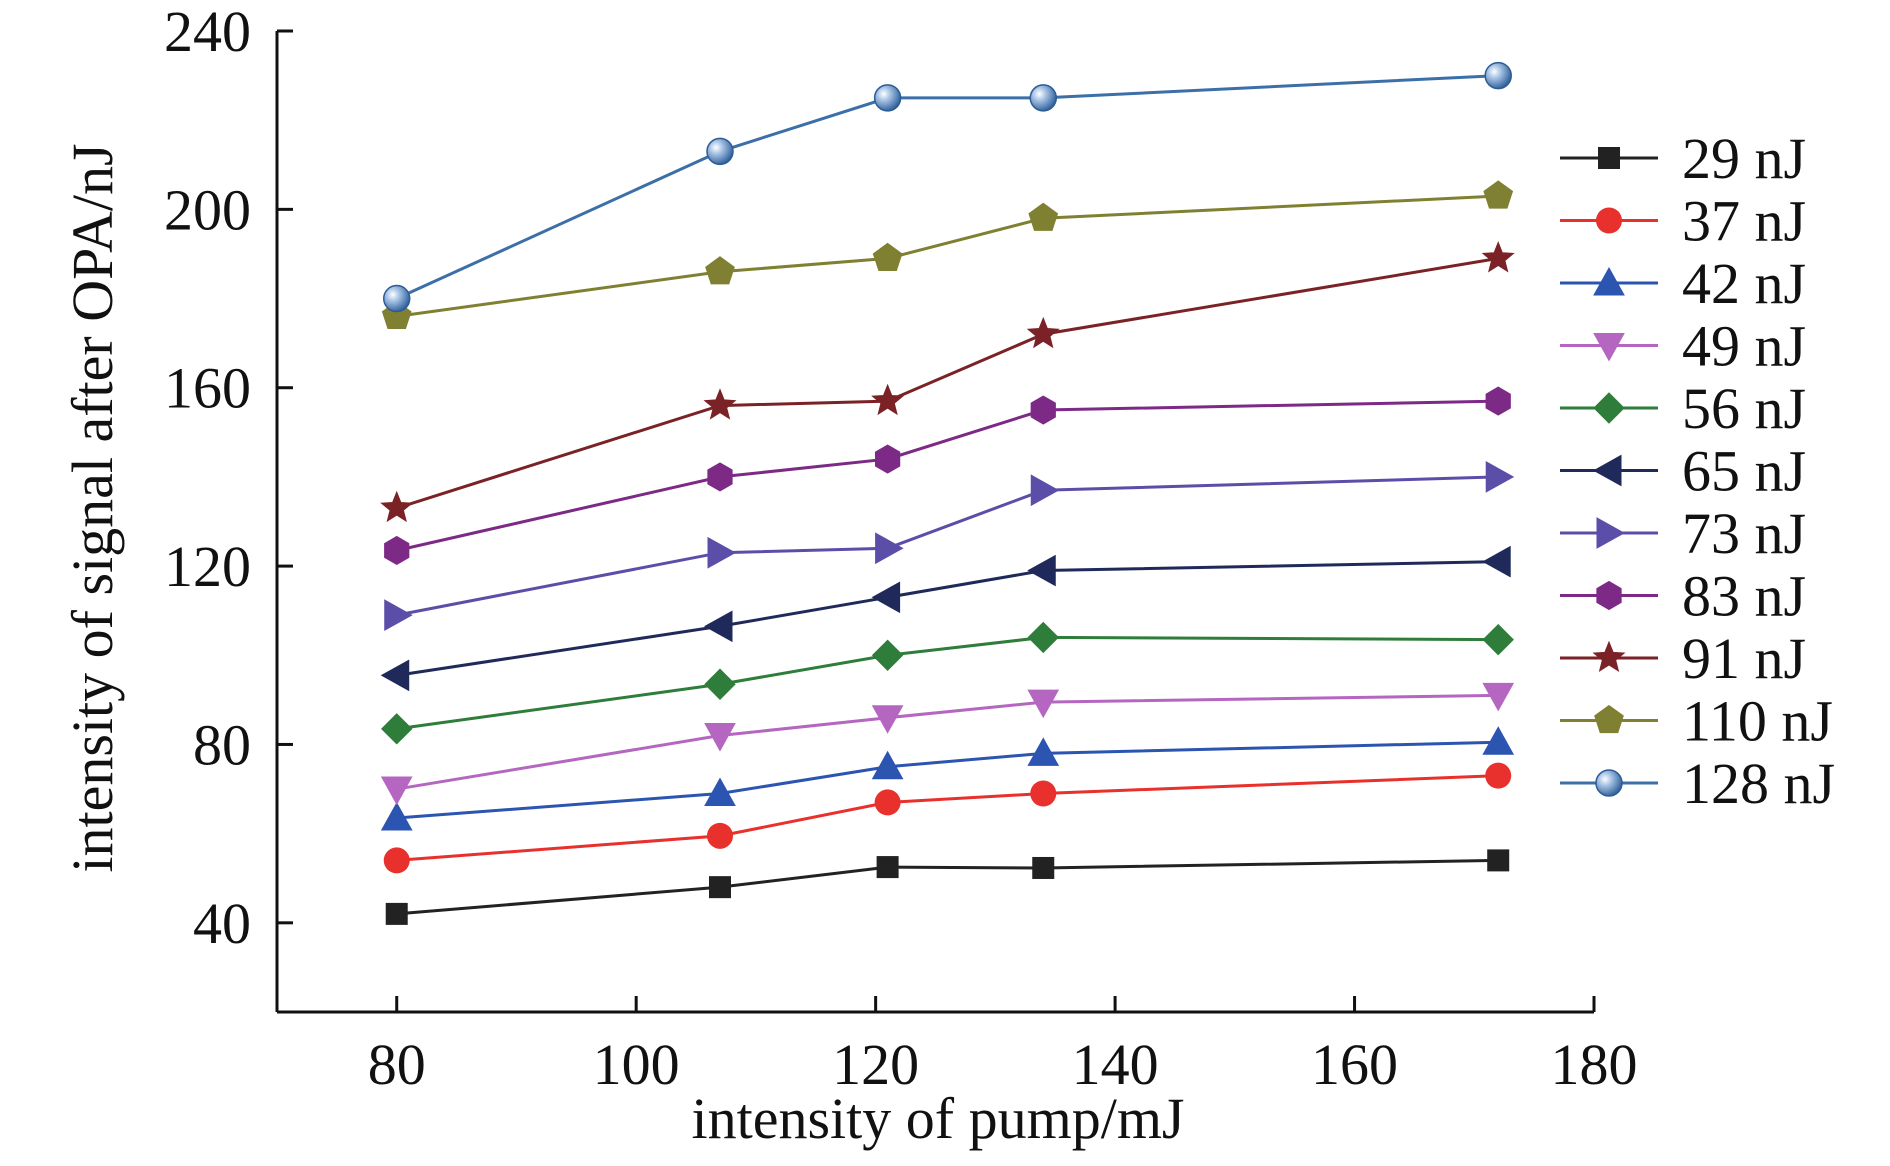 The height and width of the screenshot is (1166, 1890). Describe the element at coordinates (938, 1118) in the screenshot. I see `x-axis-title: intensity of pump/mJ` at that location.